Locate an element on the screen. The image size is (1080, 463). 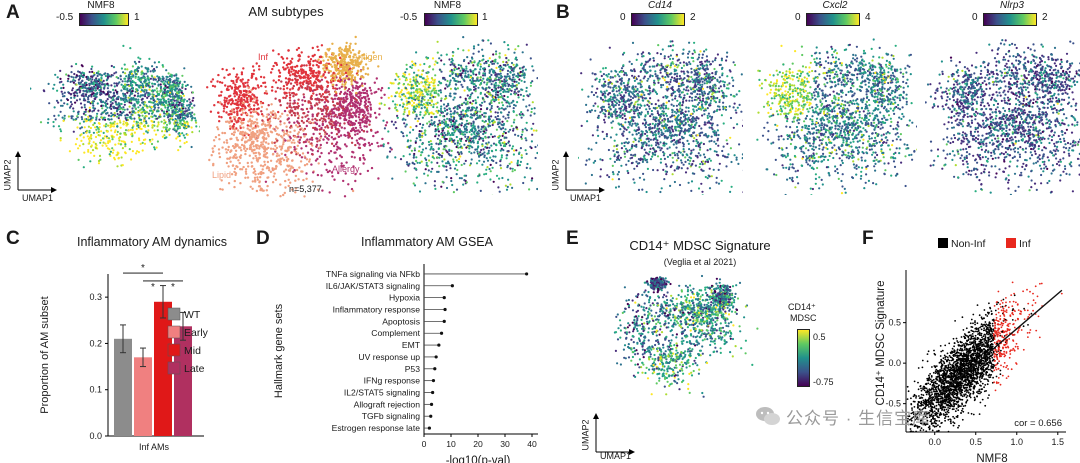
gene-set-label: TGFb signaling is located at coordinates (391, 416).